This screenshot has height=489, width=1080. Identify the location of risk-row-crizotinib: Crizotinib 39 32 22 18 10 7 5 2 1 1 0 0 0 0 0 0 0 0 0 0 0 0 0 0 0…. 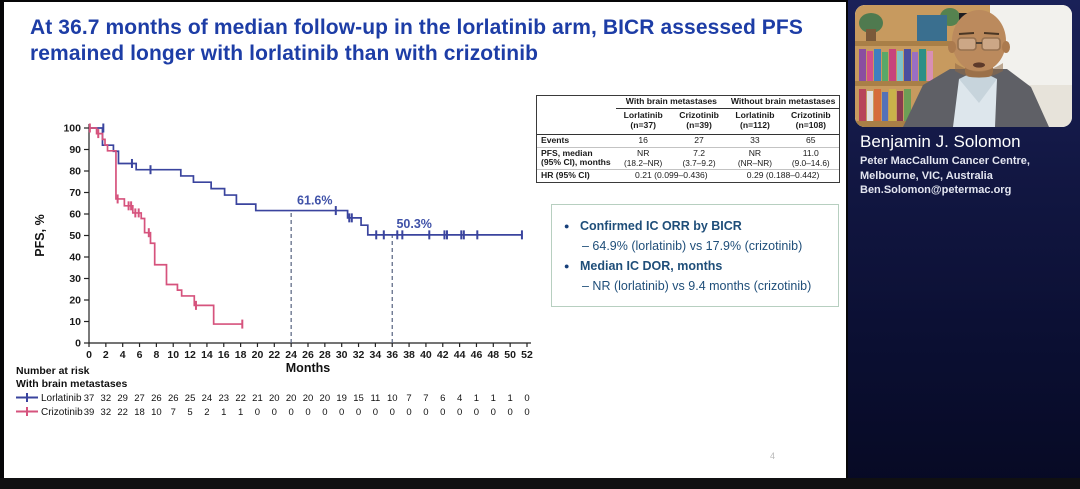
(273, 412).